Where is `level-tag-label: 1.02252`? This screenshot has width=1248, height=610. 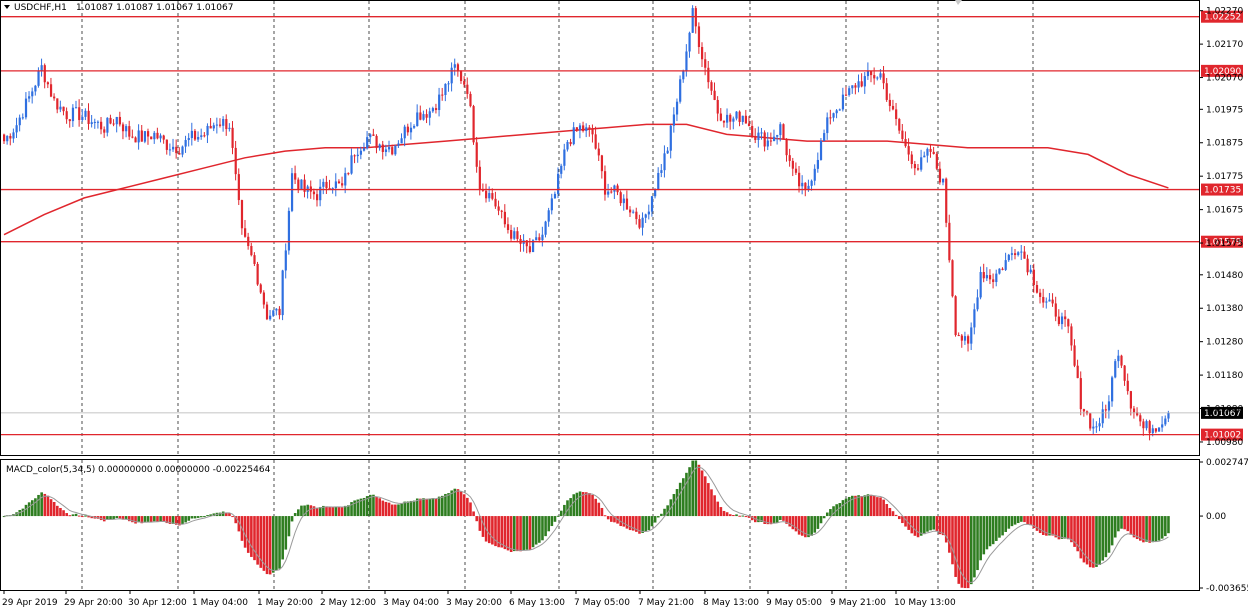 level-tag-label: 1.02252 is located at coordinates (1222, 18).